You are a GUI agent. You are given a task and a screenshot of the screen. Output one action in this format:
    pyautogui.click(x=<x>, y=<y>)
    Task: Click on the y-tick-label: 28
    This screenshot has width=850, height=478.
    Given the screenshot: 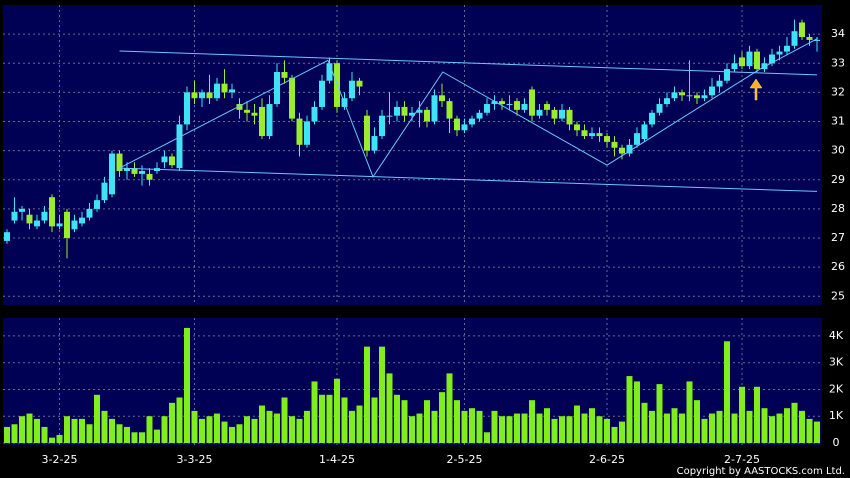 What is the action you would take?
    pyautogui.click(x=838, y=208)
    